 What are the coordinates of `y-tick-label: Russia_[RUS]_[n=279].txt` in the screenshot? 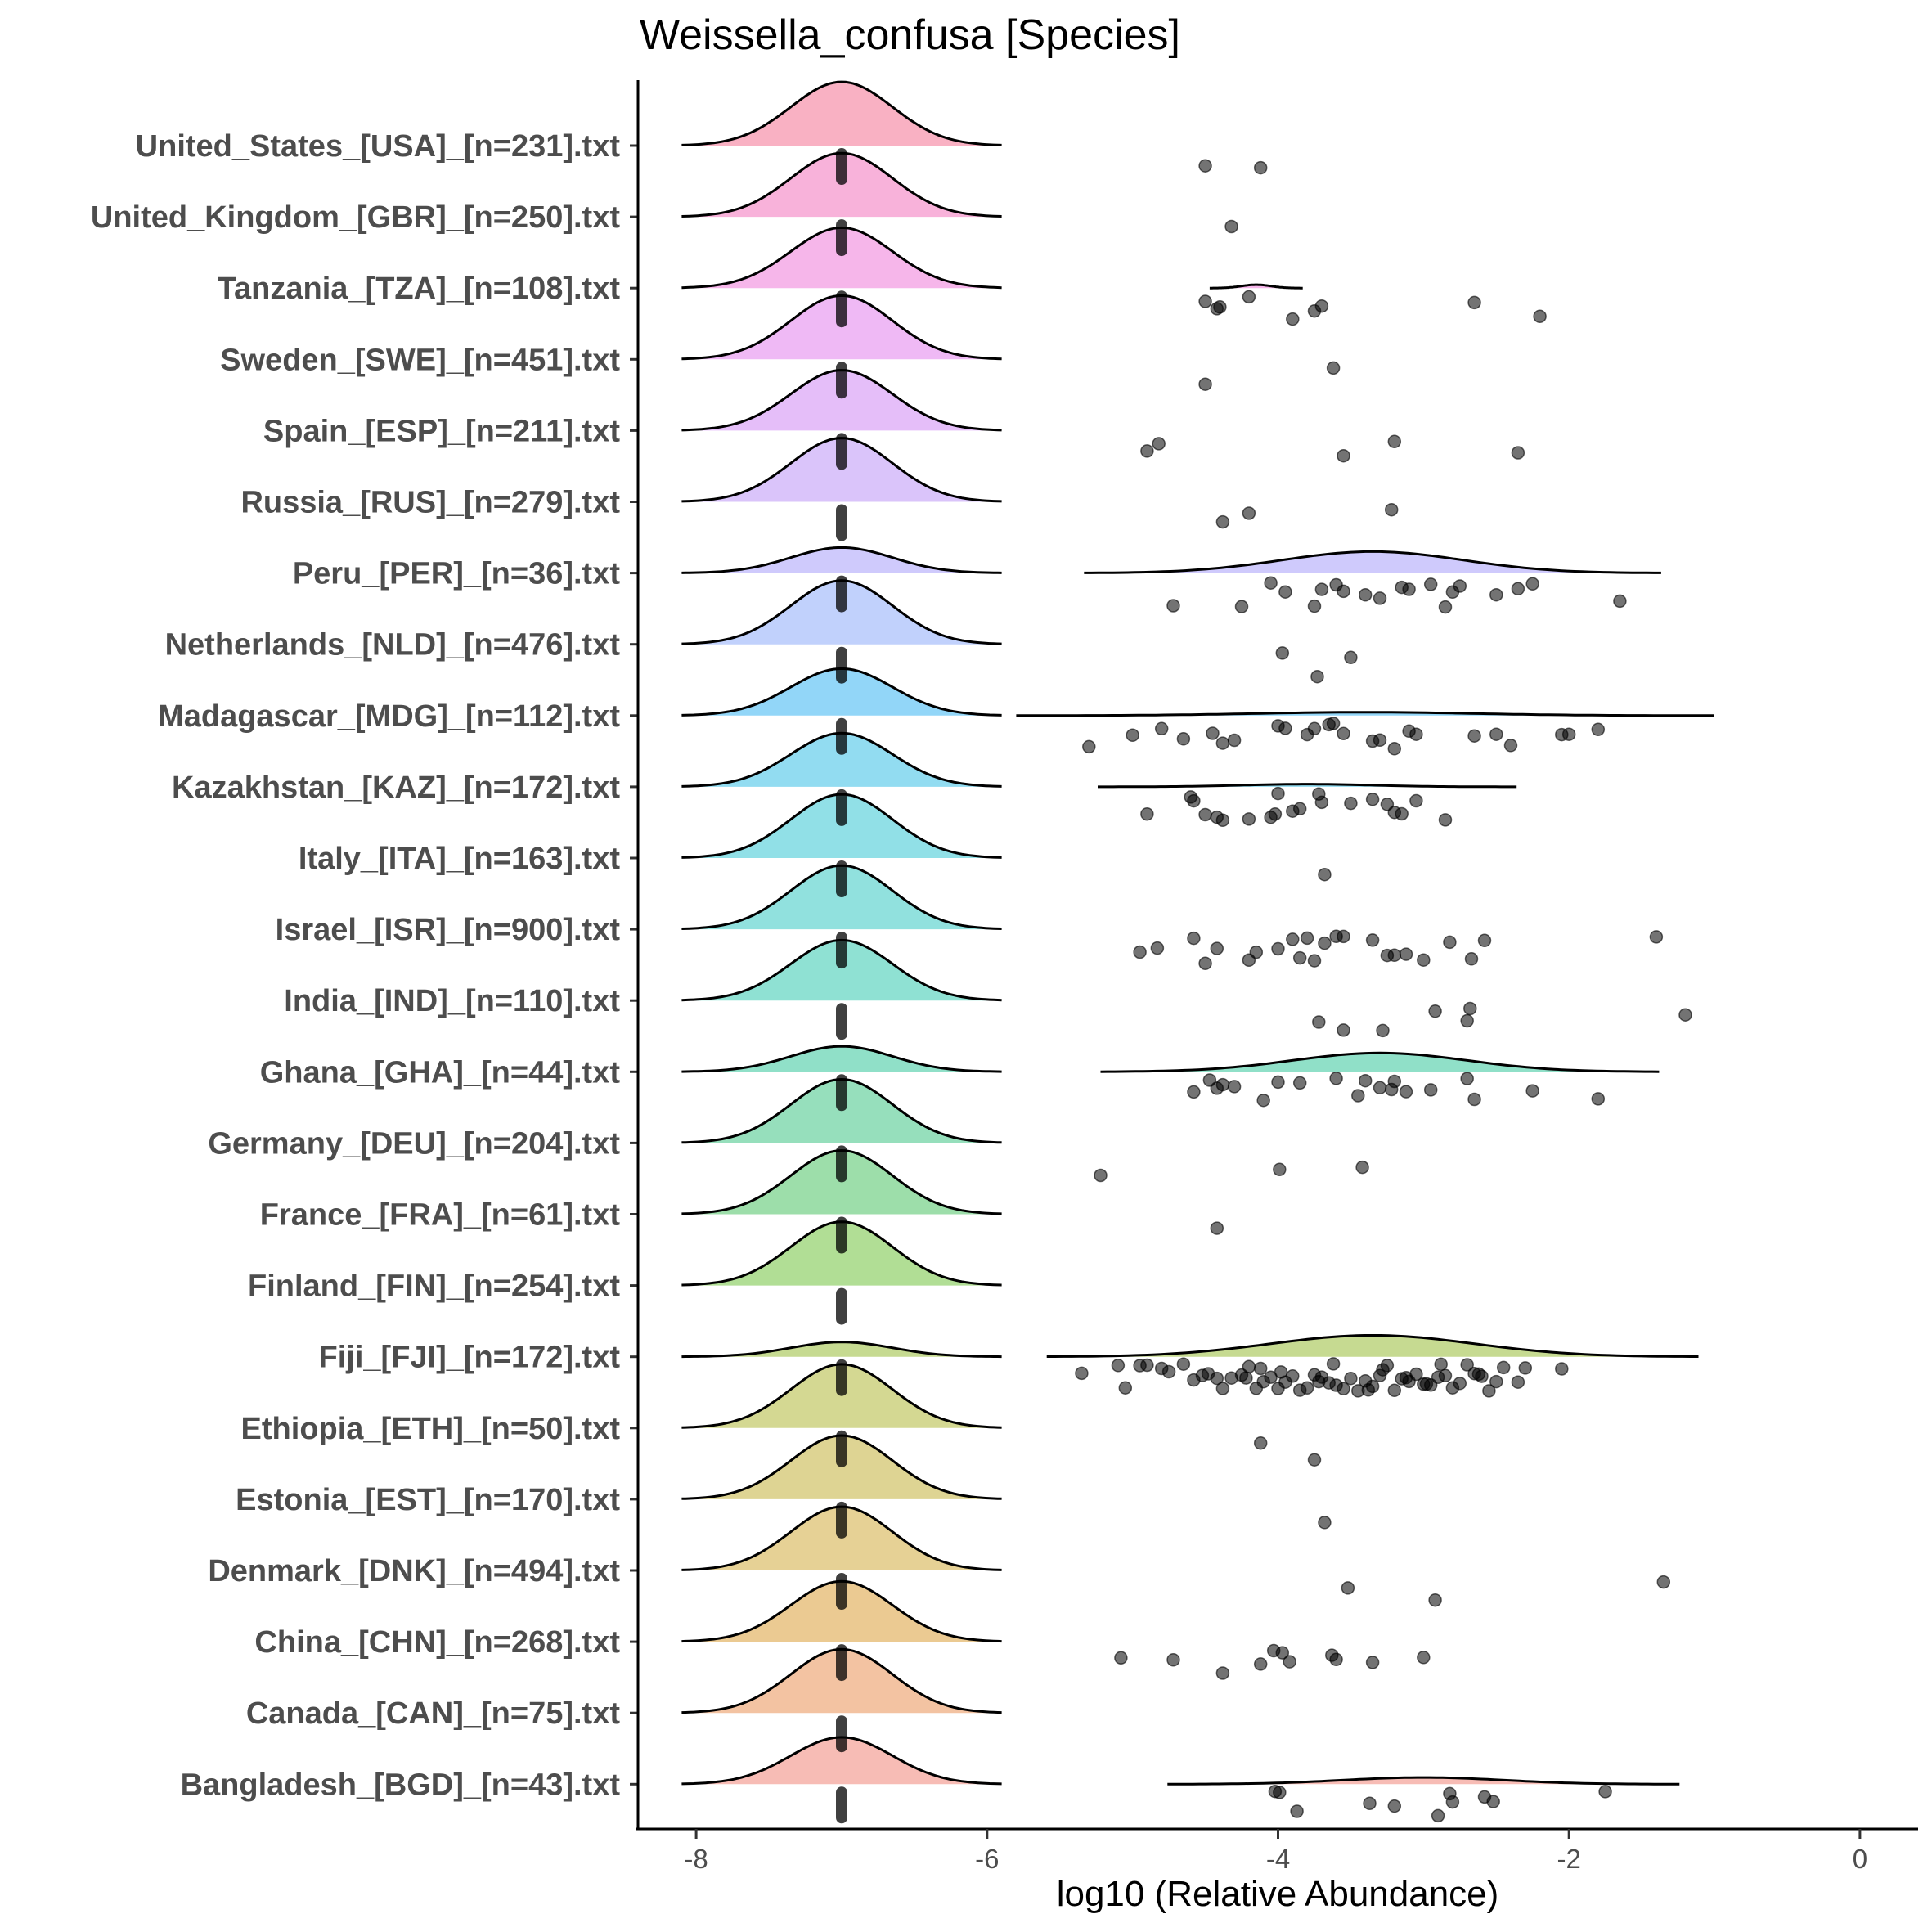 It's located at (430, 503).